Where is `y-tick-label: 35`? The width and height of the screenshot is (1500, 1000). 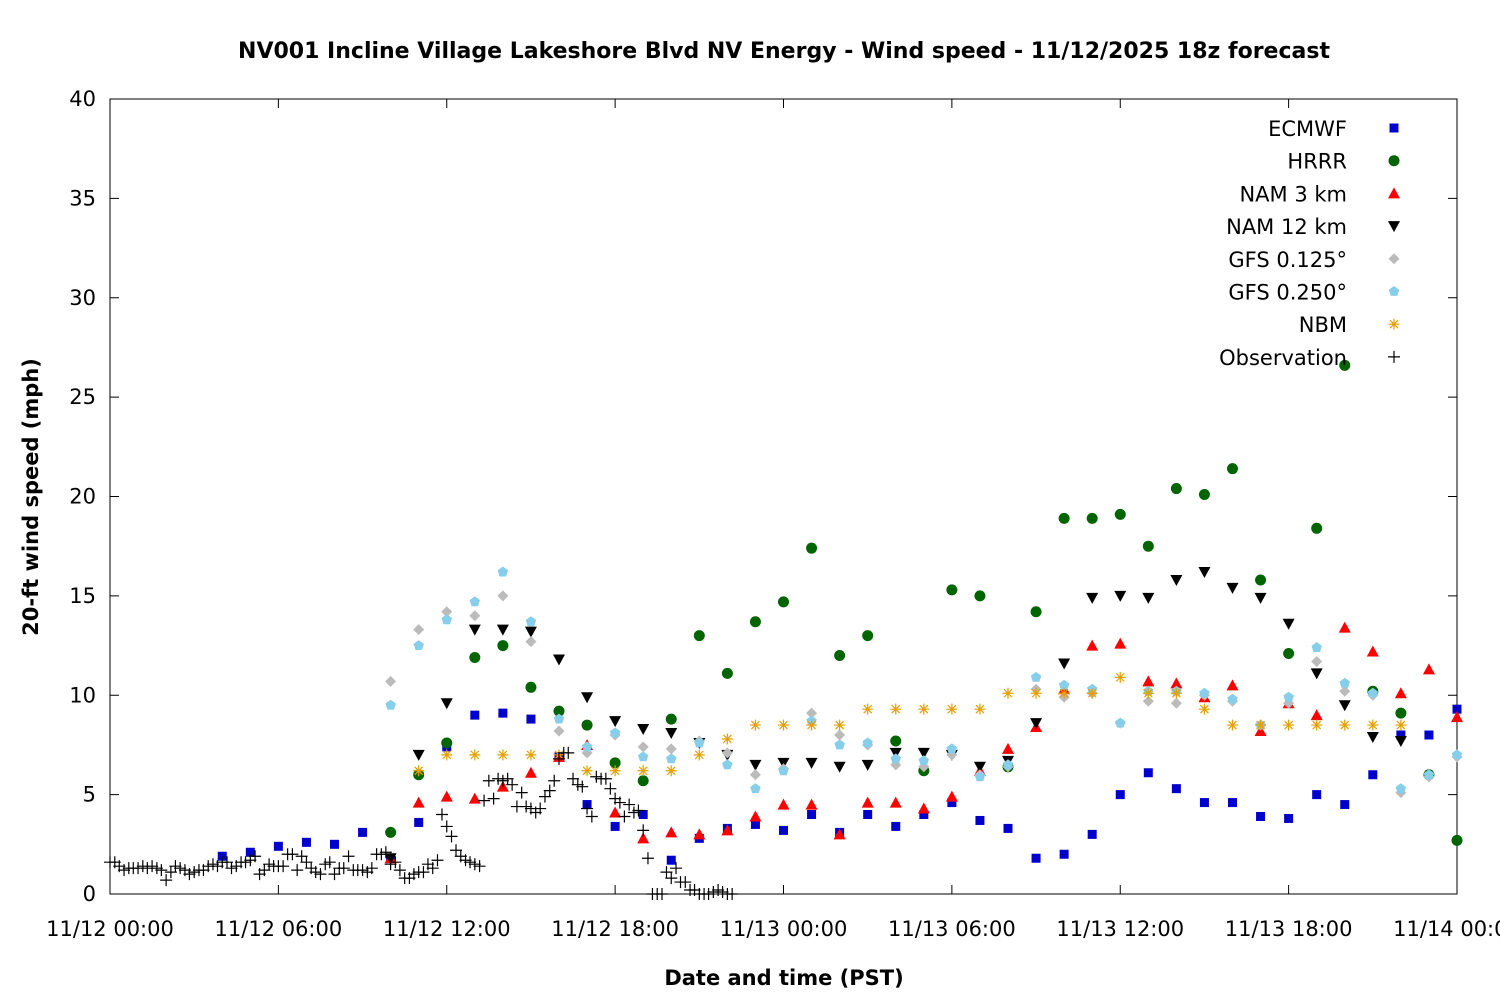 y-tick-label: 35 is located at coordinates (82, 198).